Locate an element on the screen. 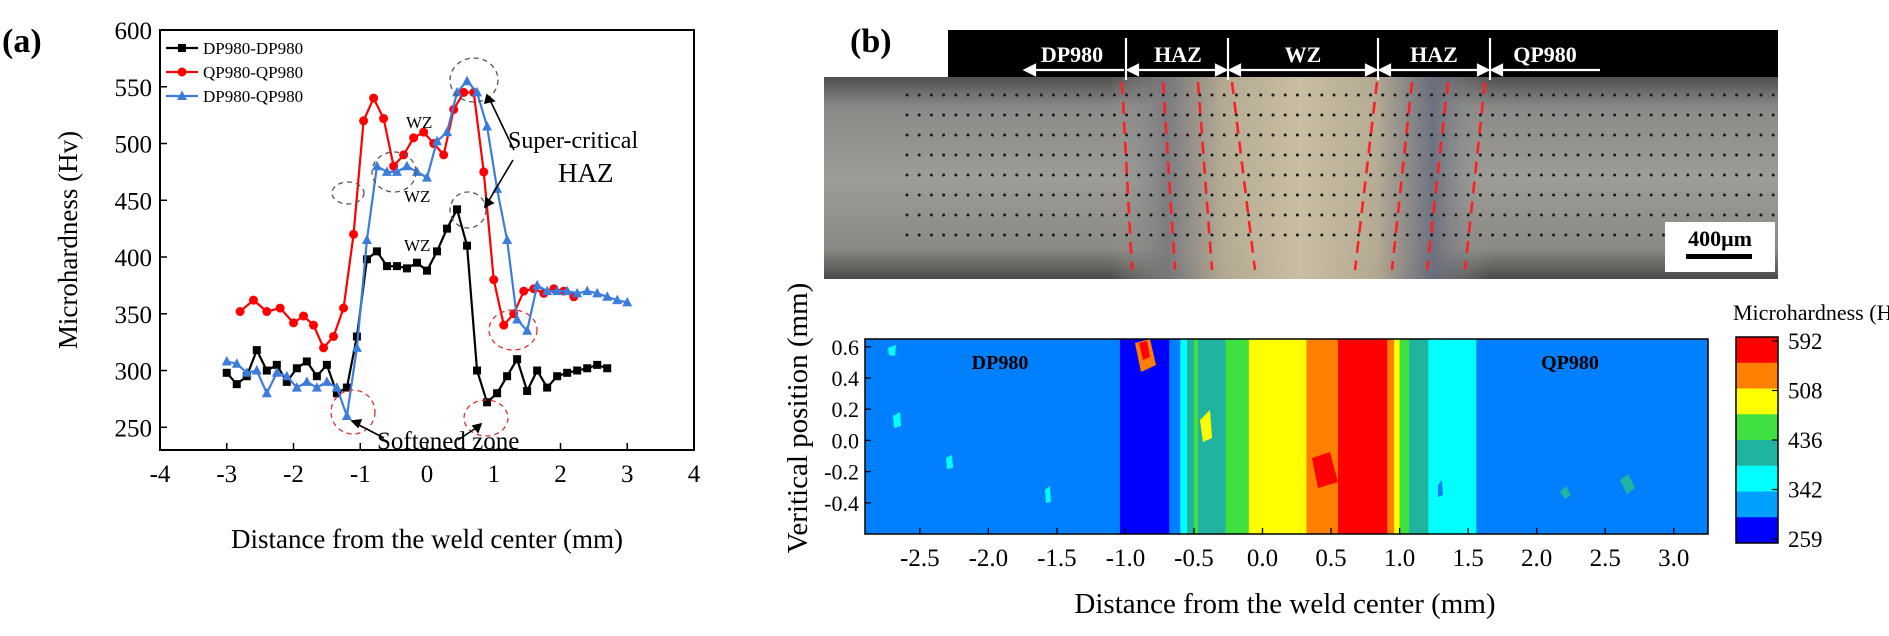 The width and height of the screenshot is (1889, 636). colorbar-tick-label: 259 is located at coordinates (1805, 539).